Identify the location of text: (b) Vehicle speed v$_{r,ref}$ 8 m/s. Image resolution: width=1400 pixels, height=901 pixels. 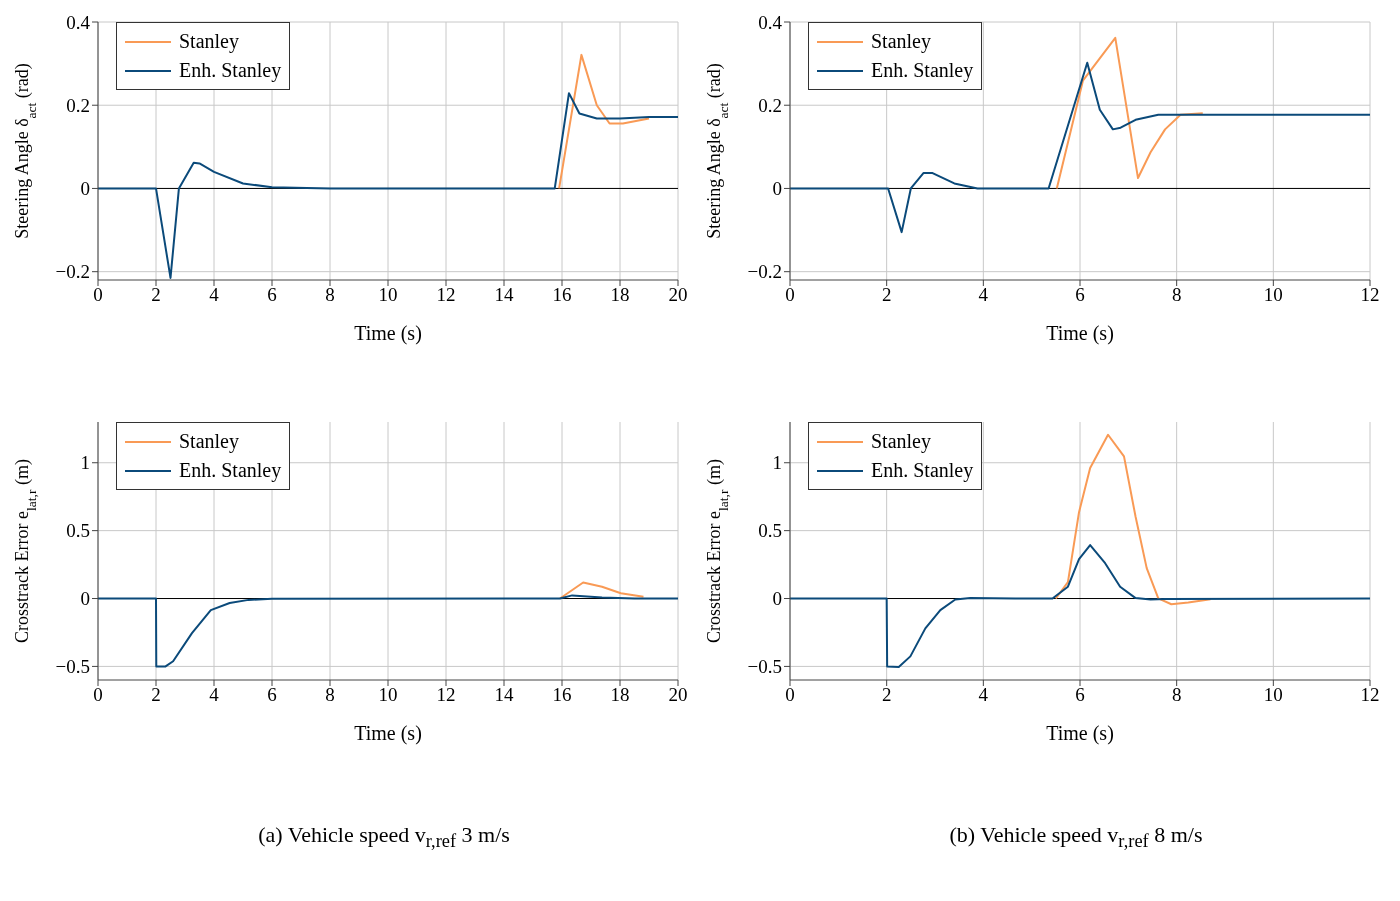
(1076, 837).